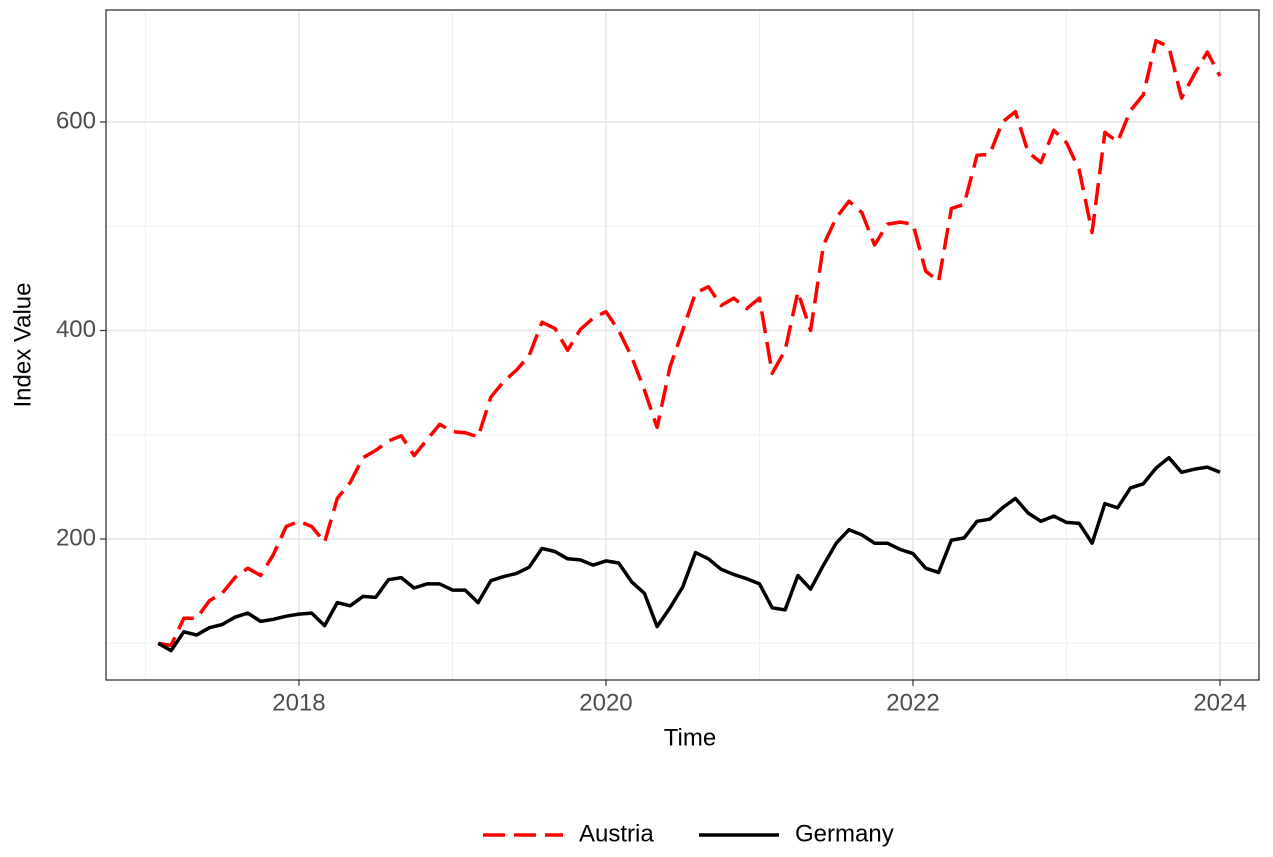 The image size is (1273, 857). Describe the element at coordinates (690, 737) in the screenshot. I see `x-axis-title: Time` at that location.